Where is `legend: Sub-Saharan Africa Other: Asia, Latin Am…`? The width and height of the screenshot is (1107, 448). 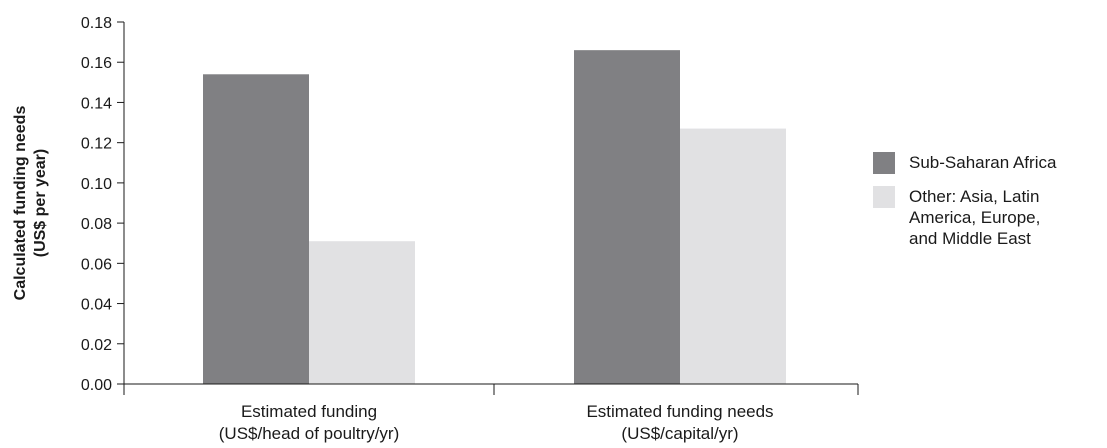 legend: Sub-Saharan Africa Other: Asia, Latin Am… is located at coordinates (988, 206).